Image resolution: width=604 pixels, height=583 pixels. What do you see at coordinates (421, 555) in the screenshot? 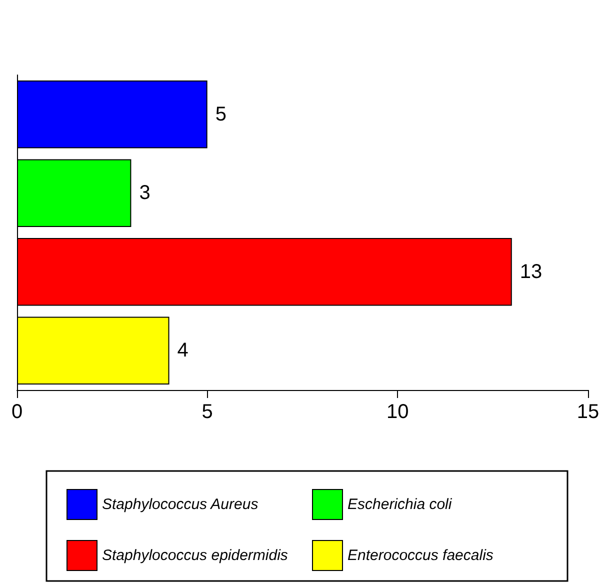
I see `legend-label: Enterococcus faecalis` at bounding box center [421, 555].